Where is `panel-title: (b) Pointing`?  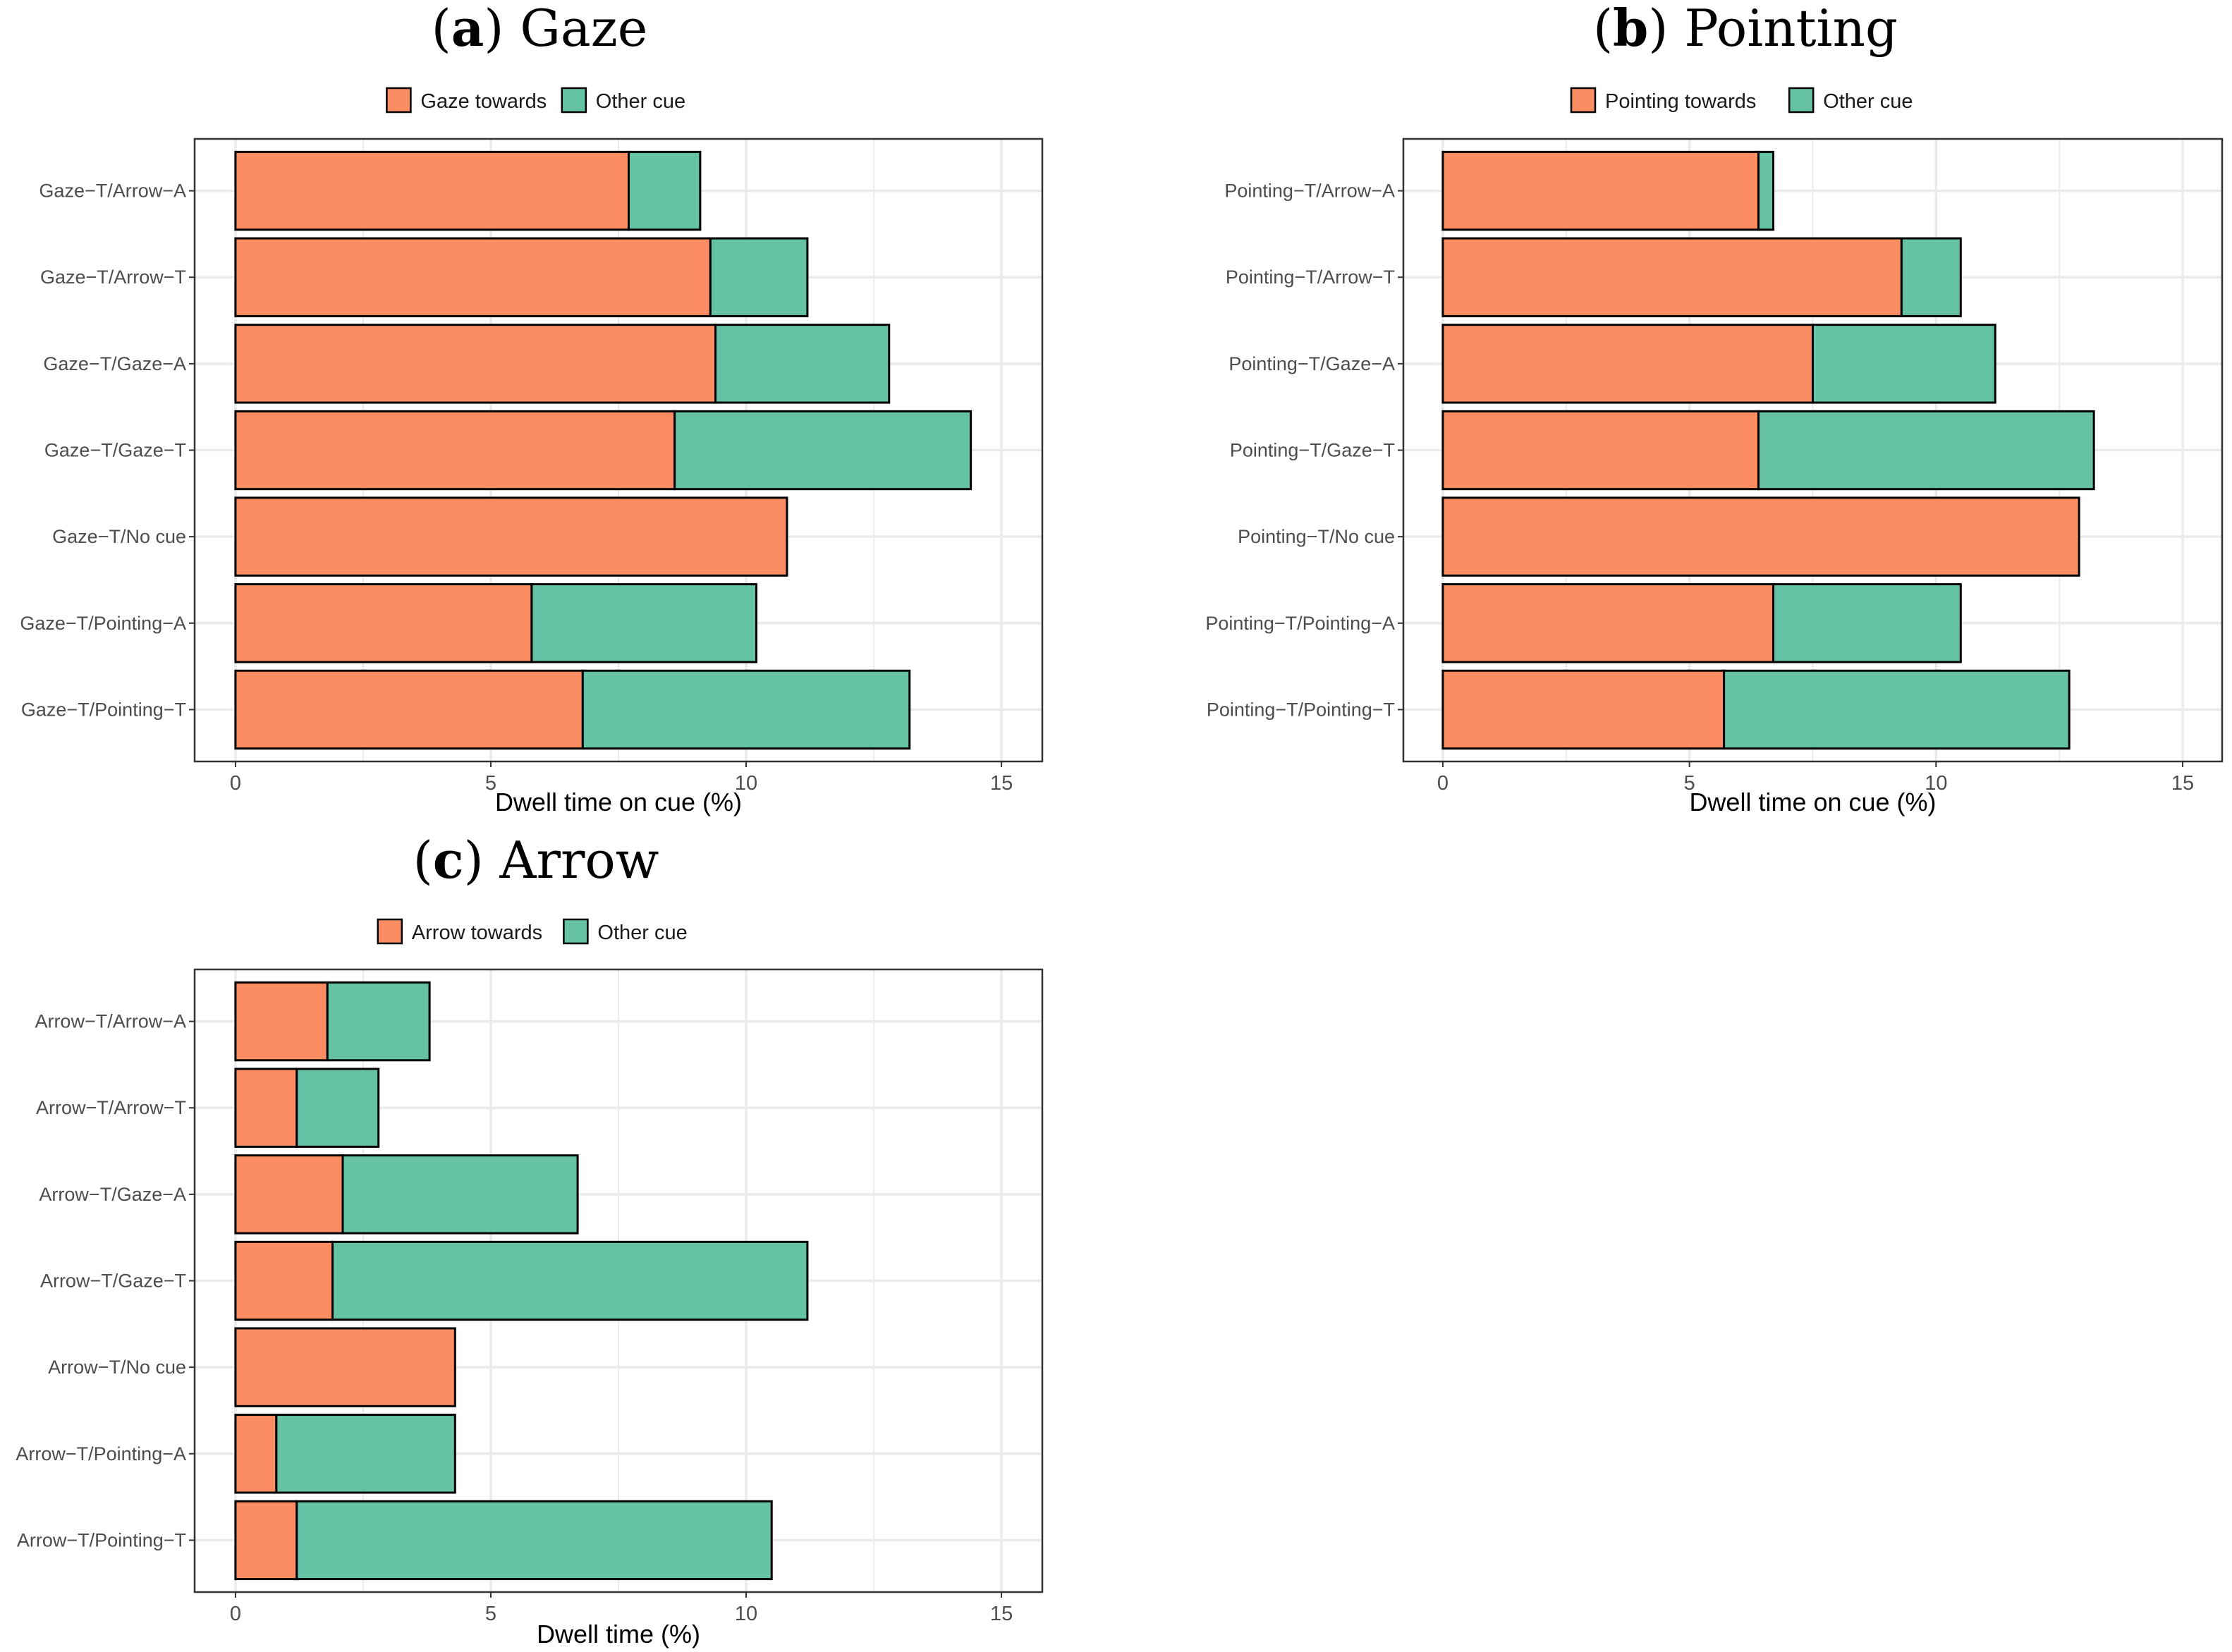 panel-title: (b) Pointing is located at coordinates (1745, 29).